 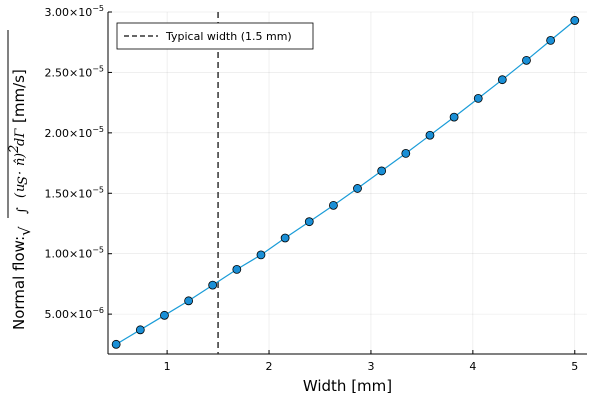 I want to click on open-paren: (, so click(x=20, y=195).